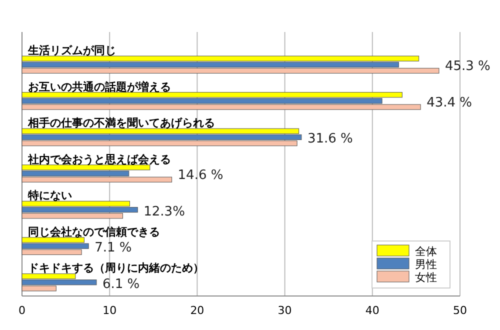  I want to click on data-label: 6.1 %, so click(121, 284).